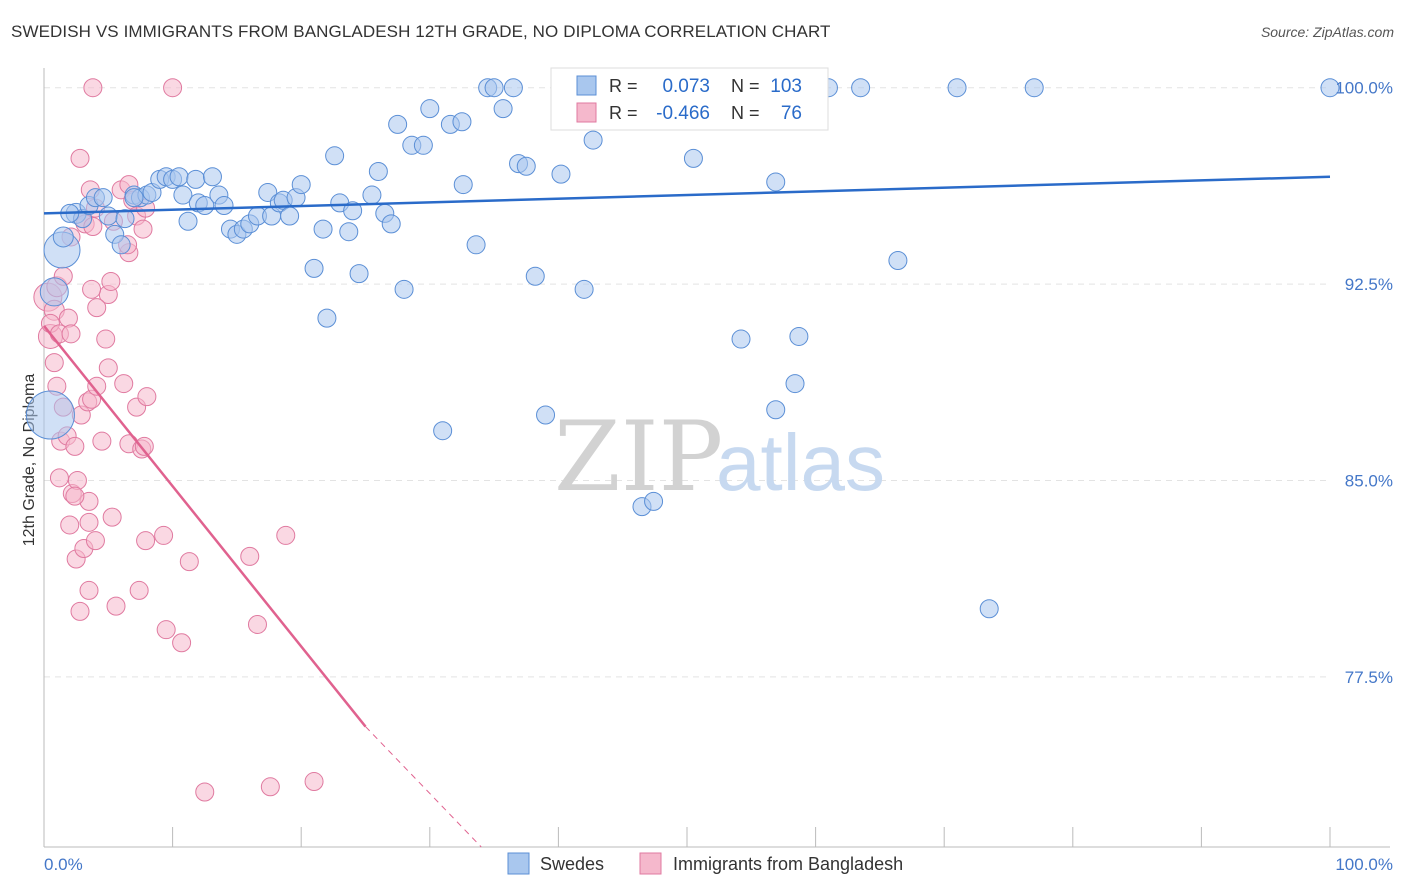  Describe the element at coordinates (786, 86) in the screenshot. I see `legend-n-value-1: 103` at that location.